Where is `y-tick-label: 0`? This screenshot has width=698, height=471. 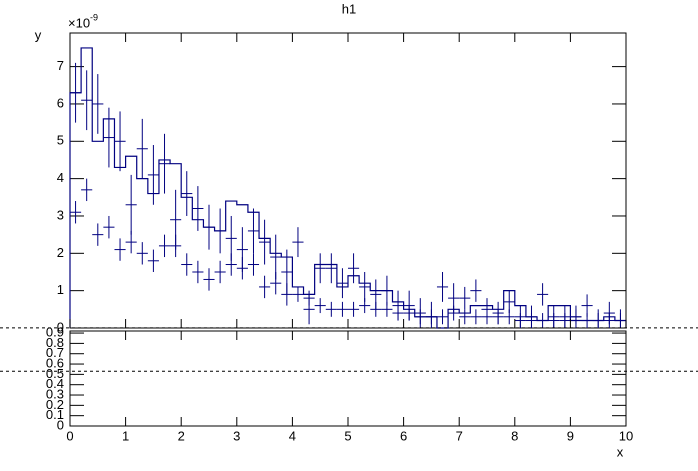 y-tick-label: 0 is located at coordinates (60, 424).